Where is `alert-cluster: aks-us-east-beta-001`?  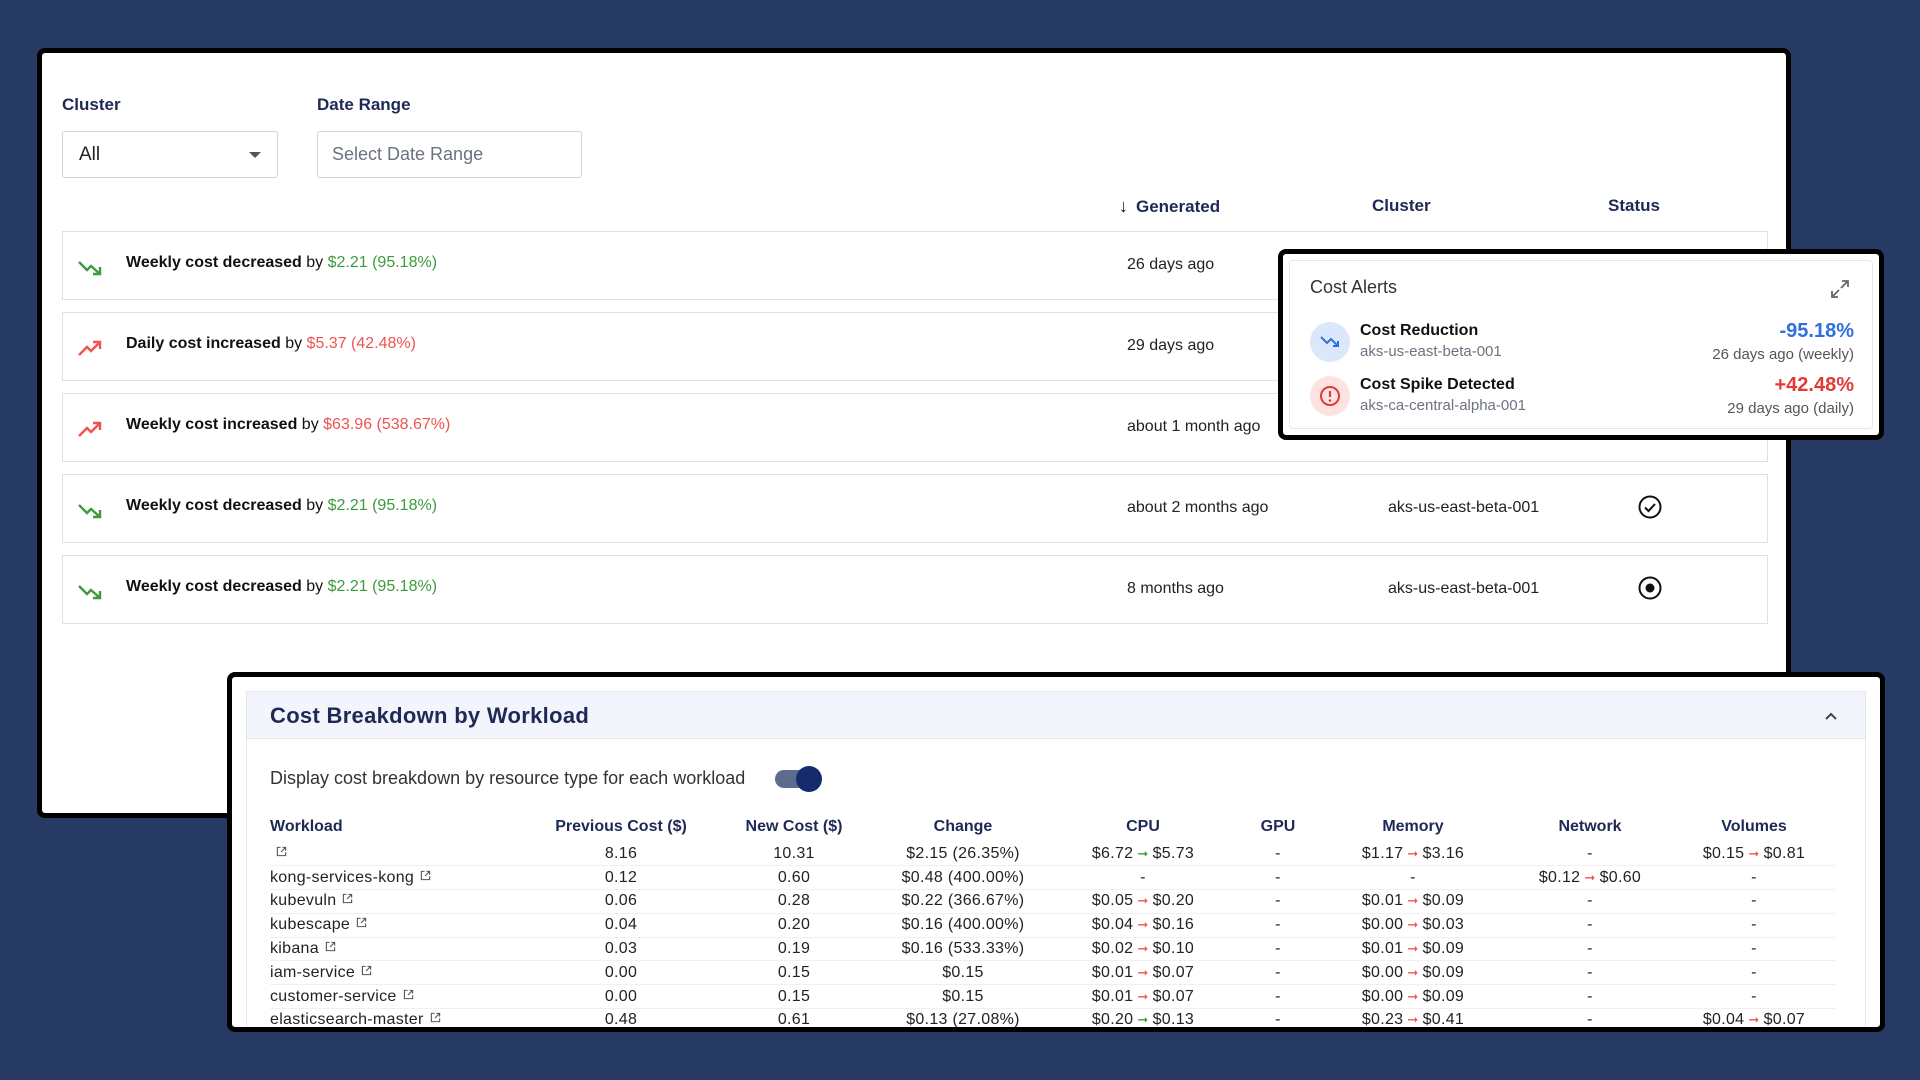
alert-cluster: aks-us-east-beta-001 is located at coordinates (1464, 507).